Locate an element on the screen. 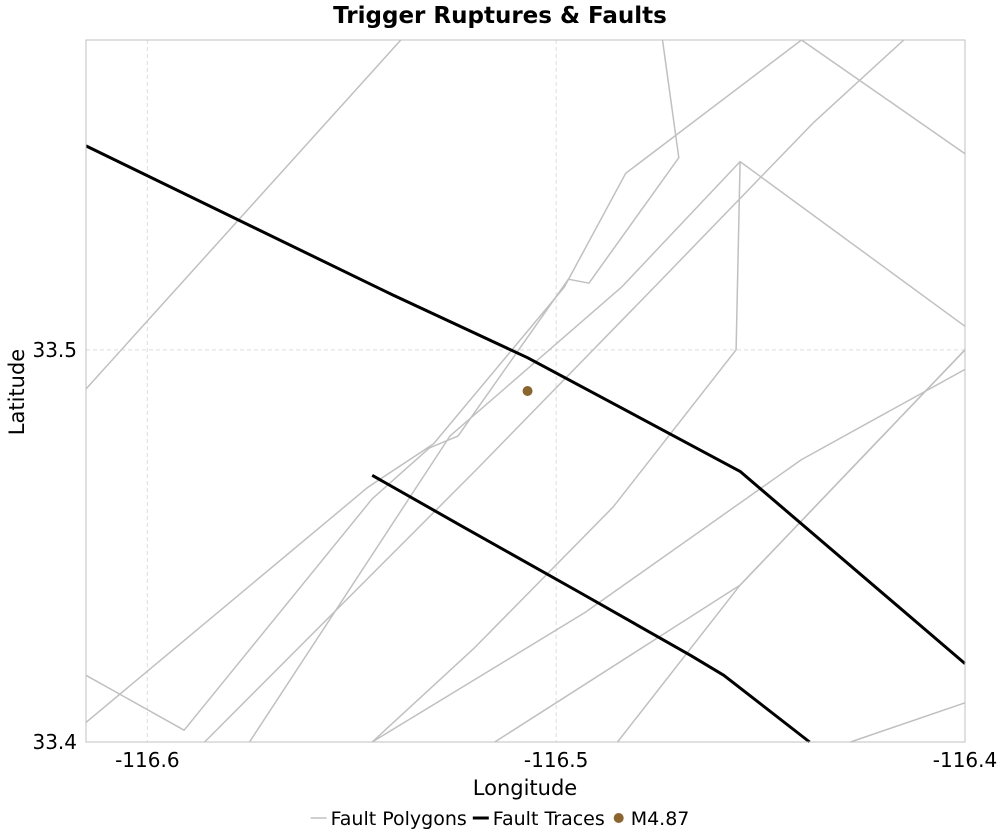 Image resolution: width=1000 pixels, height=833 pixels. y-axis-label: Latitude is located at coordinates (17, 392).